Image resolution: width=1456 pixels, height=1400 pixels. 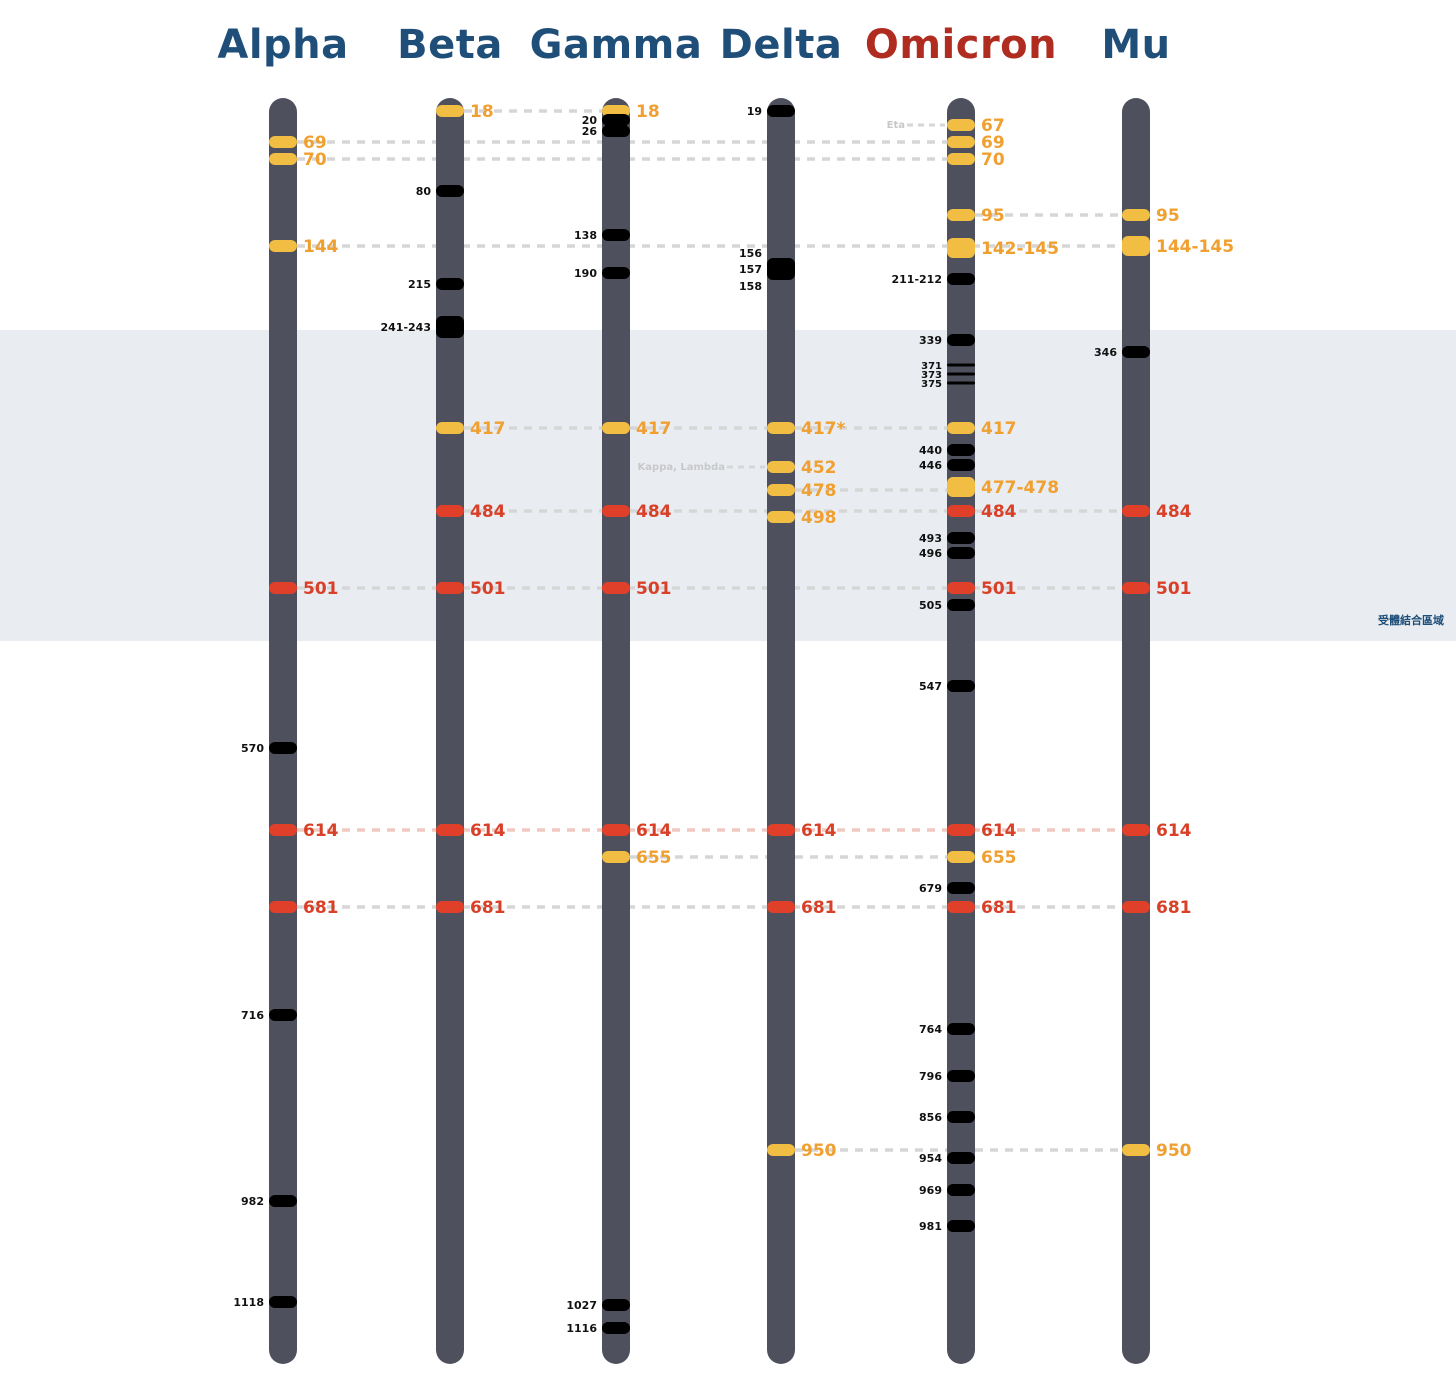 What do you see at coordinates (1168, 216) in the screenshot?
I see `mutation-label-95: 95` at bounding box center [1168, 216].